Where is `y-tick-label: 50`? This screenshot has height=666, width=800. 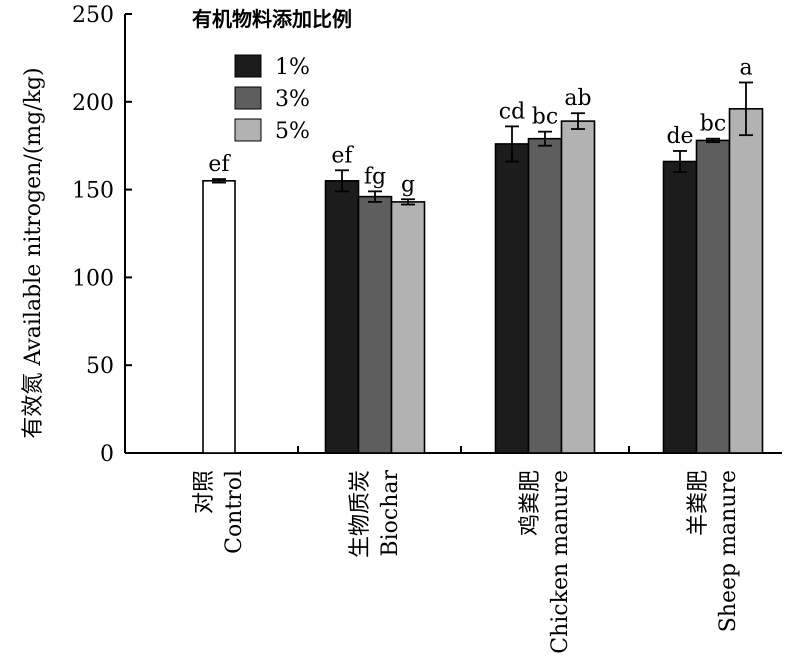
y-tick-label: 50 is located at coordinates (100, 366).